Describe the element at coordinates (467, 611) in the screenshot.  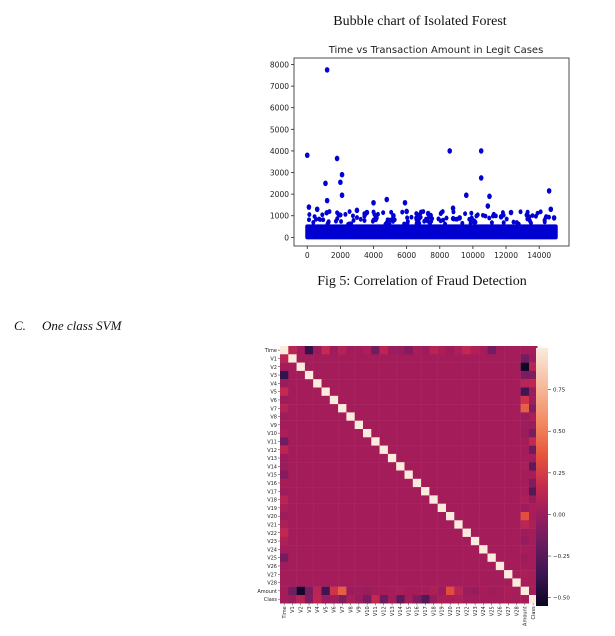
I see `column-label: V22` at that location.